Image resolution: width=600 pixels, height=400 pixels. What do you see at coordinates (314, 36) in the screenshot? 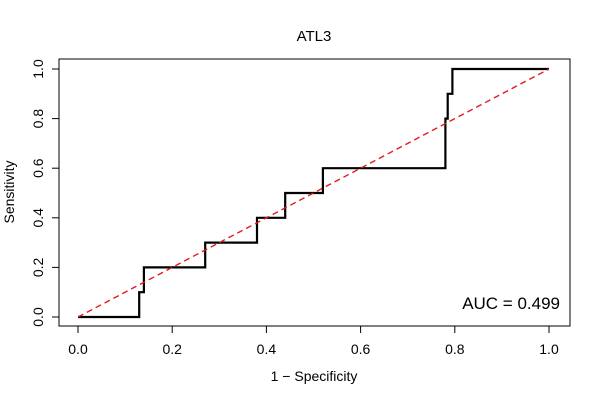
I see `chart-title: ATL3` at bounding box center [314, 36].